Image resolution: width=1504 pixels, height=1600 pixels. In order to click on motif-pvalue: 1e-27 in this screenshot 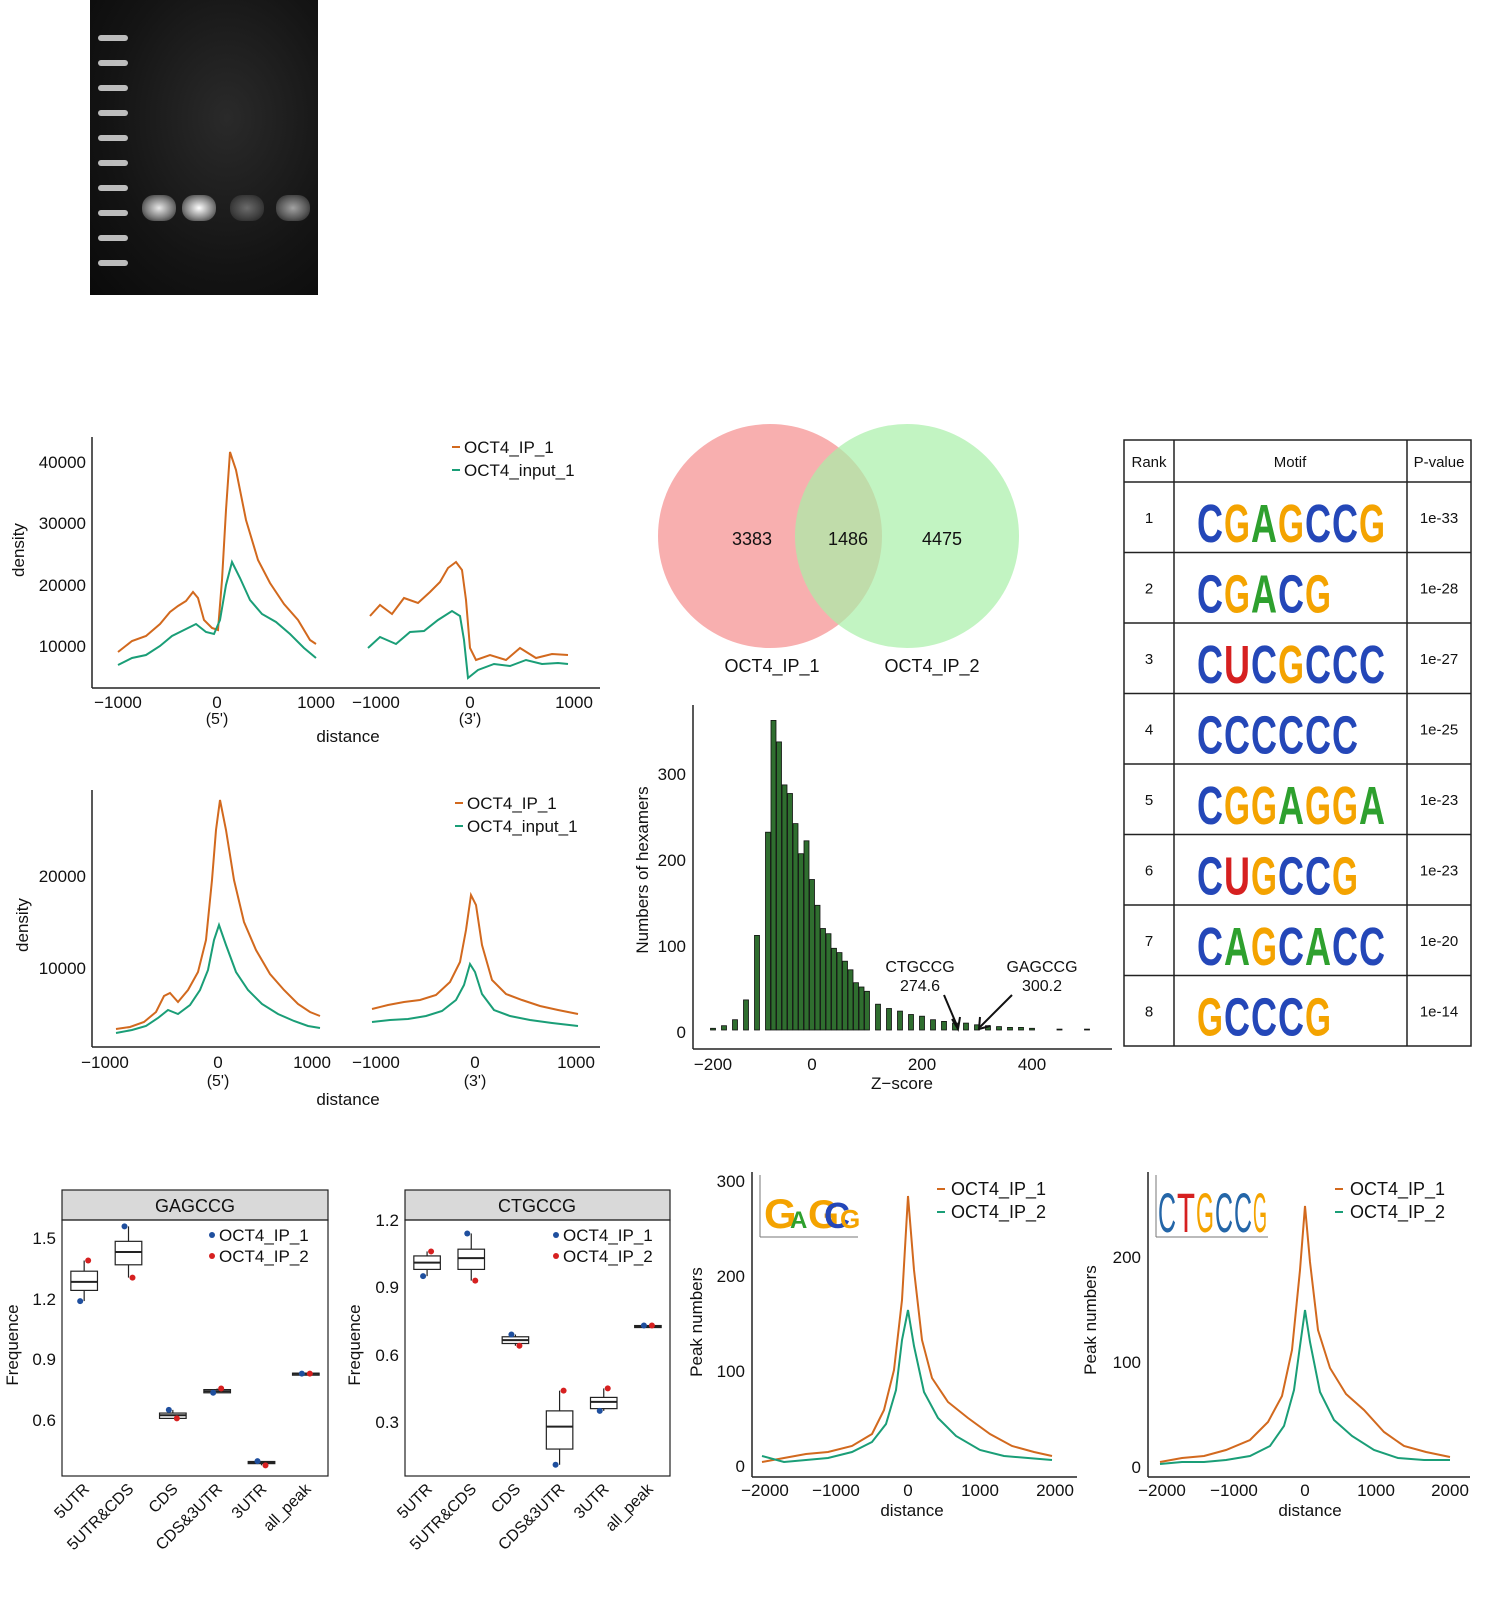, I will do `click(1439, 659)`.